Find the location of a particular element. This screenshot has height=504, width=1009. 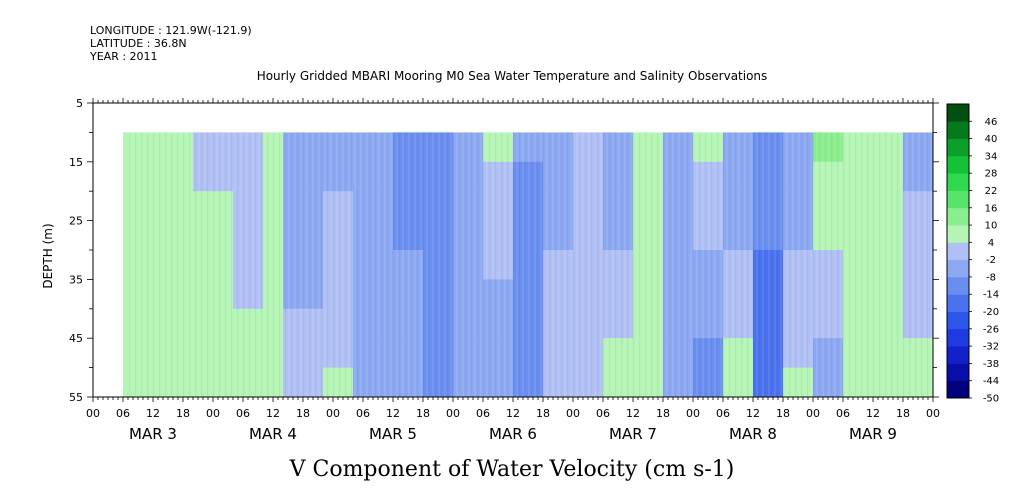

x-day-label: MAR 7 is located at coordinates (633, 434).